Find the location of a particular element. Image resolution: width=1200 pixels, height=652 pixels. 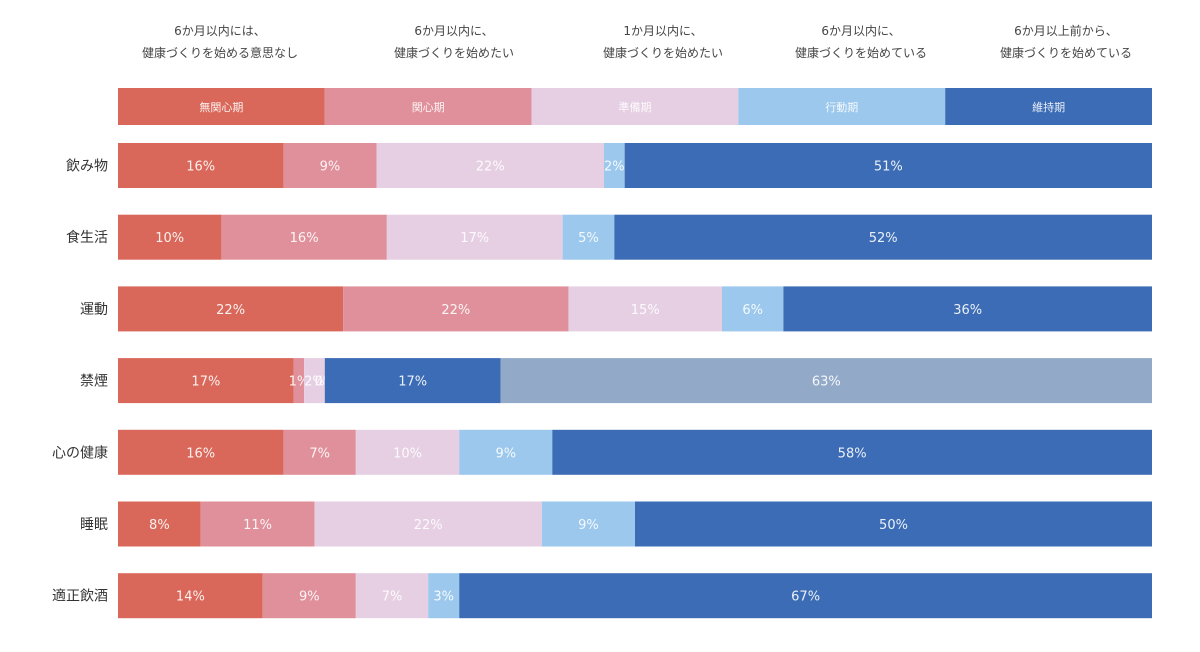

segment-label: 52% is located at coordinates (883, 238).